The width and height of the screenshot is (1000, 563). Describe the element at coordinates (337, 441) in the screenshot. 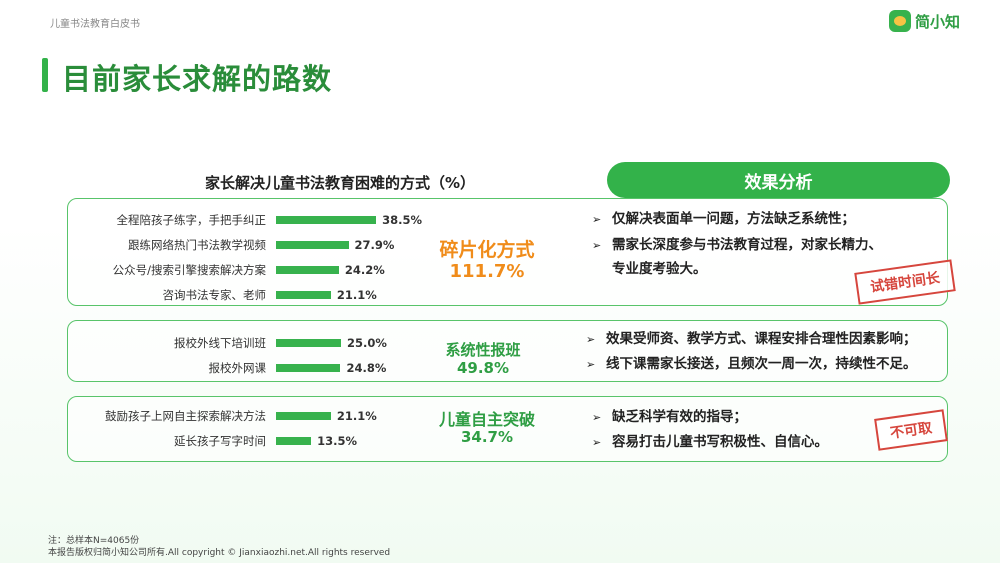

I see `bar-value-label: 13.5%` at that location.